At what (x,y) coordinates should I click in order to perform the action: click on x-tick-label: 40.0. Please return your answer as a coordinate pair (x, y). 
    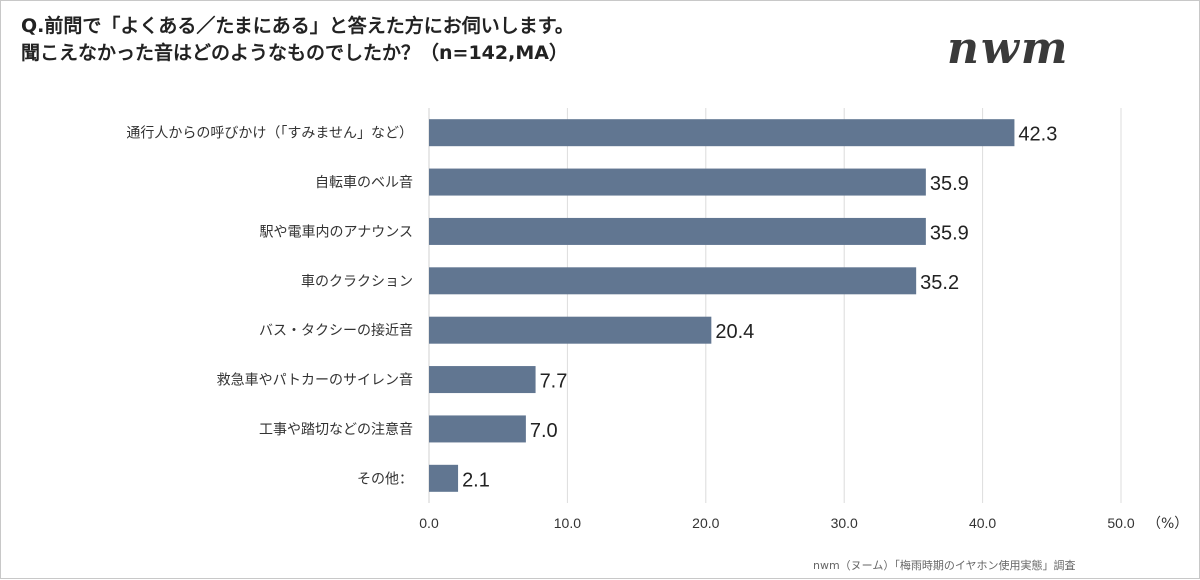
    Looking at the image, I should click on (982, 523).